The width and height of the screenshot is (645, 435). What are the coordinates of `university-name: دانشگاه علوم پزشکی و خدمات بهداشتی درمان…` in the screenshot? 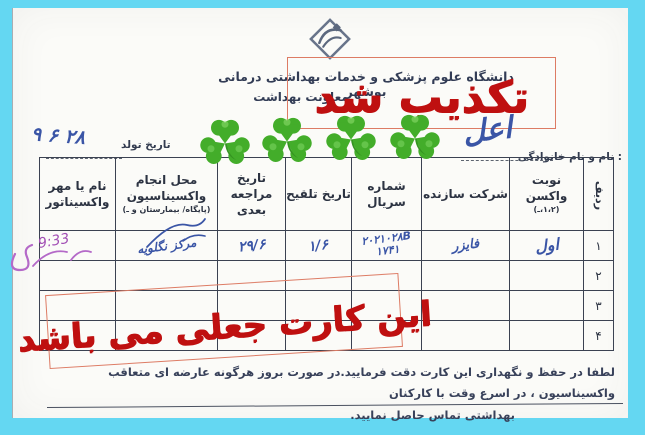 It's located at (366, 84).